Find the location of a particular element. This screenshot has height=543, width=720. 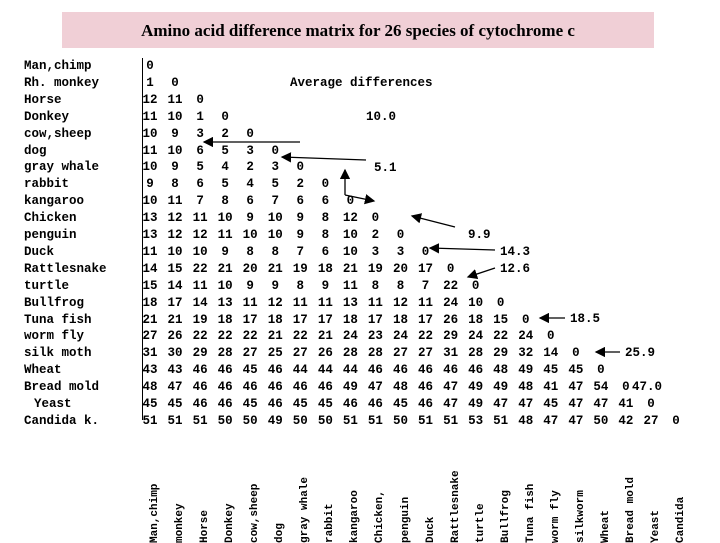

matrix-cell: 32 is located at coordinates (526, 353).